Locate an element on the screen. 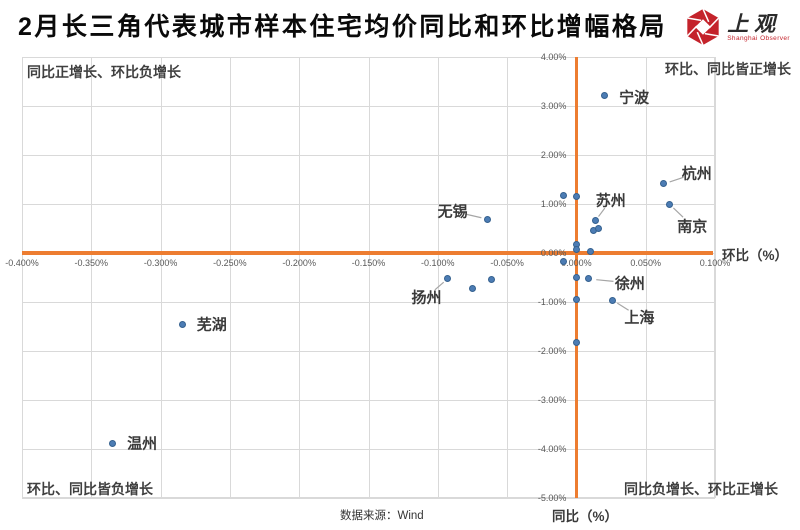  quadrant-label-bottom-left: 环比、同比皆负增长 is located at coordinates (90, 489).